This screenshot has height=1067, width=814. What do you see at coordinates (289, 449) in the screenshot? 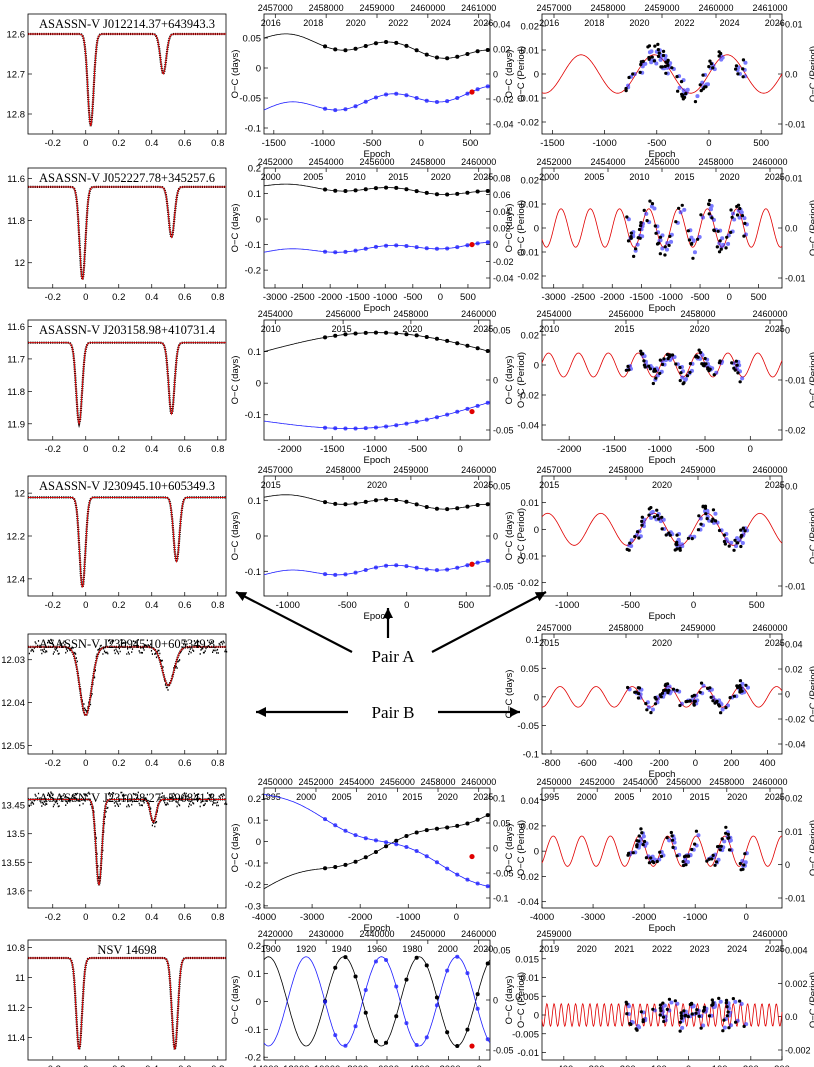
I see `x-tick-label: -2000` at bounding box center [289, 449].